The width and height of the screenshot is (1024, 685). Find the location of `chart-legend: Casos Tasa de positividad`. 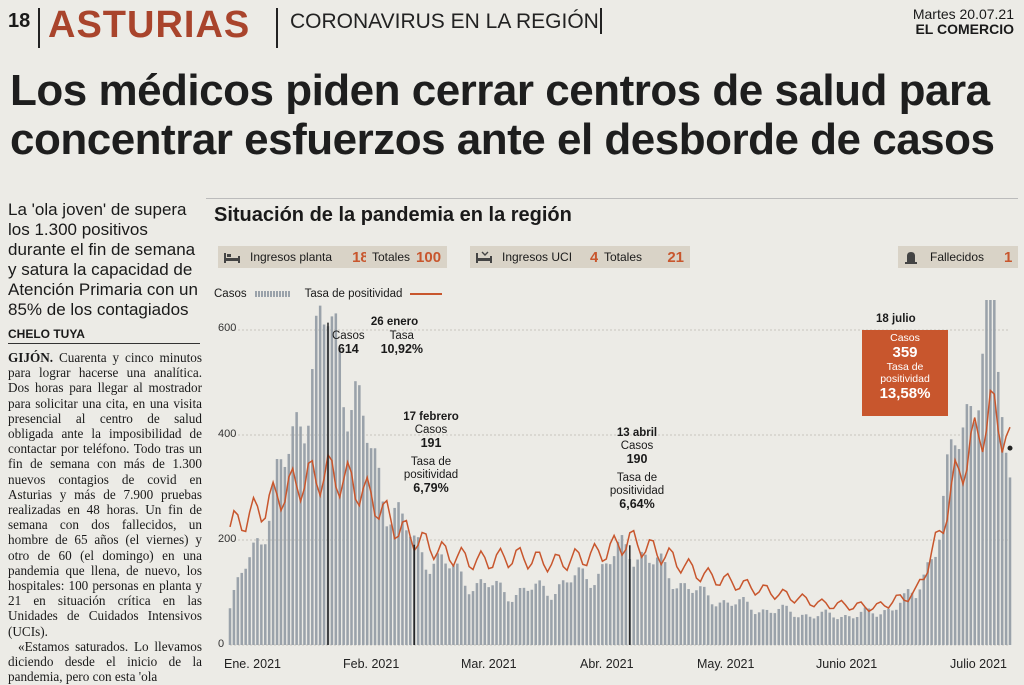

chart-legend: Casos Tasa de positividad is located at coordinates (328, 294).